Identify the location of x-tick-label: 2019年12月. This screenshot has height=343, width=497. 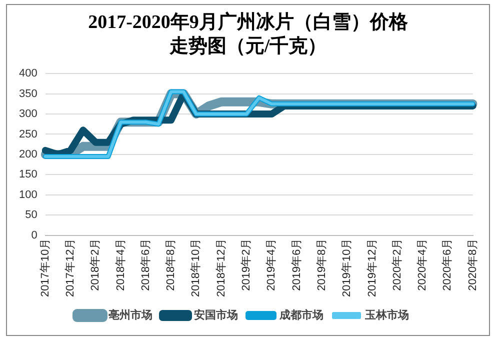
(372, 268).